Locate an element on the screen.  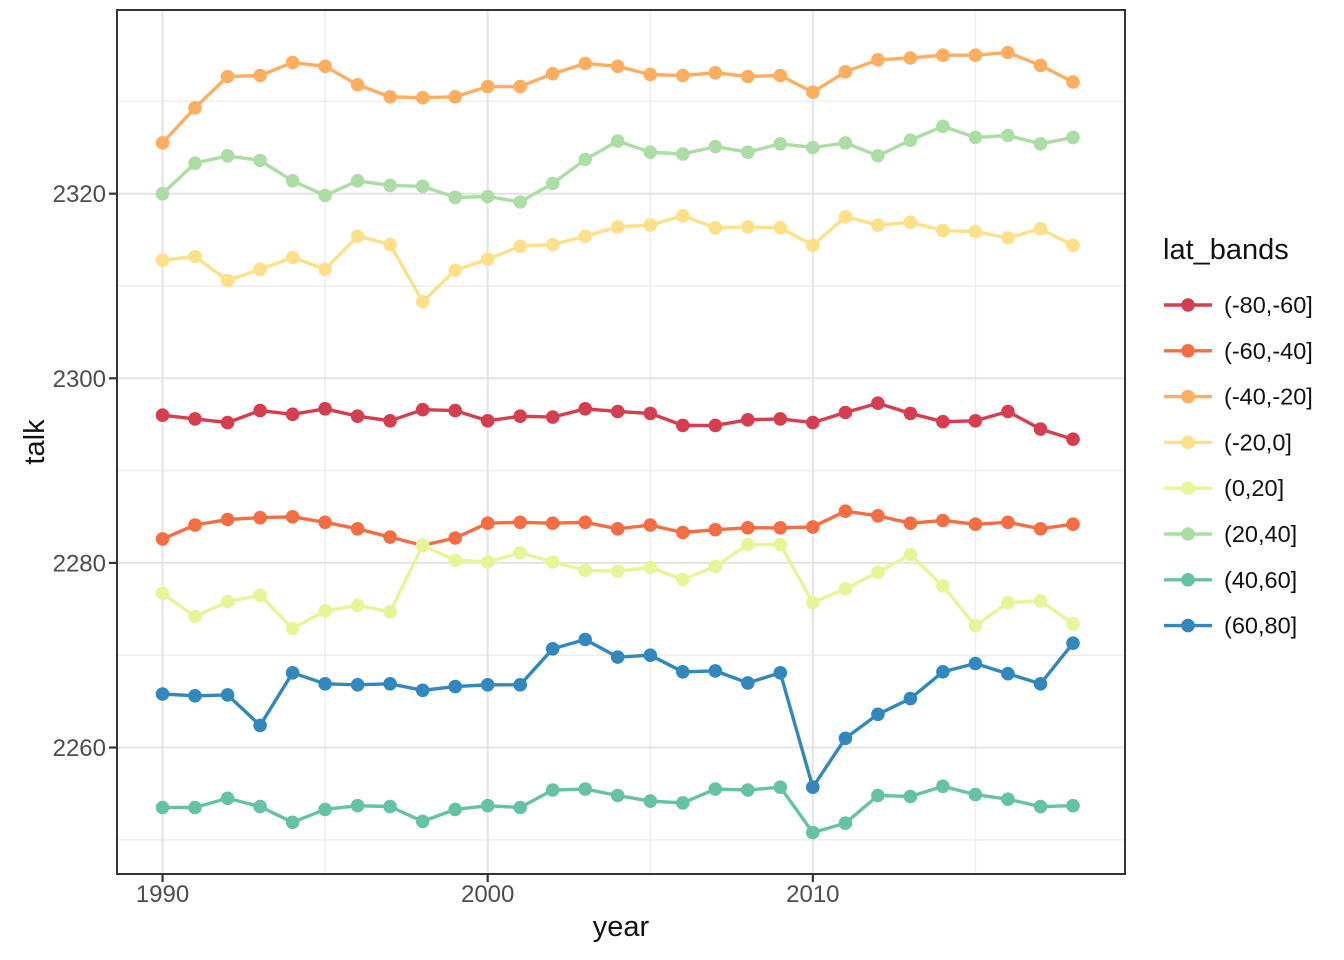
legend-item: (-40,-20] is located at coordinates (1238, 397).